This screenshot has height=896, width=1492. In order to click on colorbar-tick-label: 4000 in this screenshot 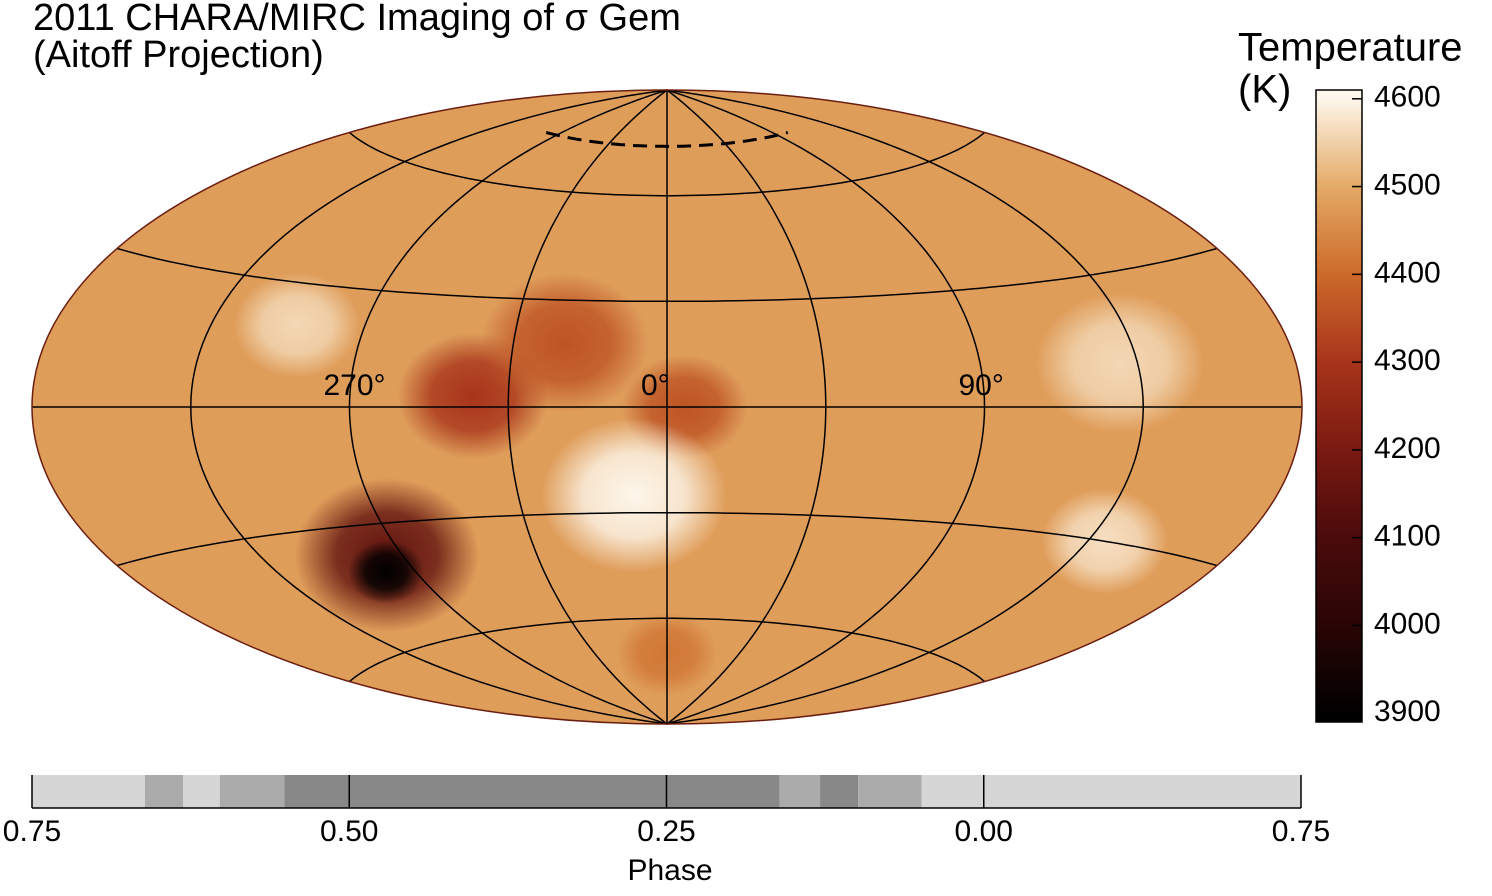, I will do `click(1407, 623)`.